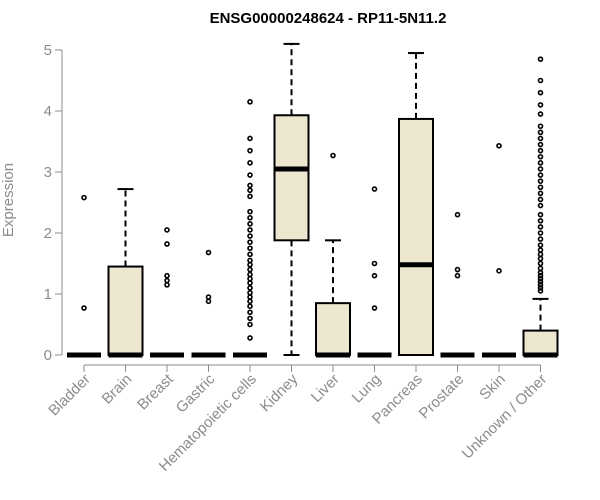 This screenshot has width=600, height=500. What do you see at coordinates (48, 355) in the screenshot?
I see `y-tick-label: 0` at bounding box center [48, 355].